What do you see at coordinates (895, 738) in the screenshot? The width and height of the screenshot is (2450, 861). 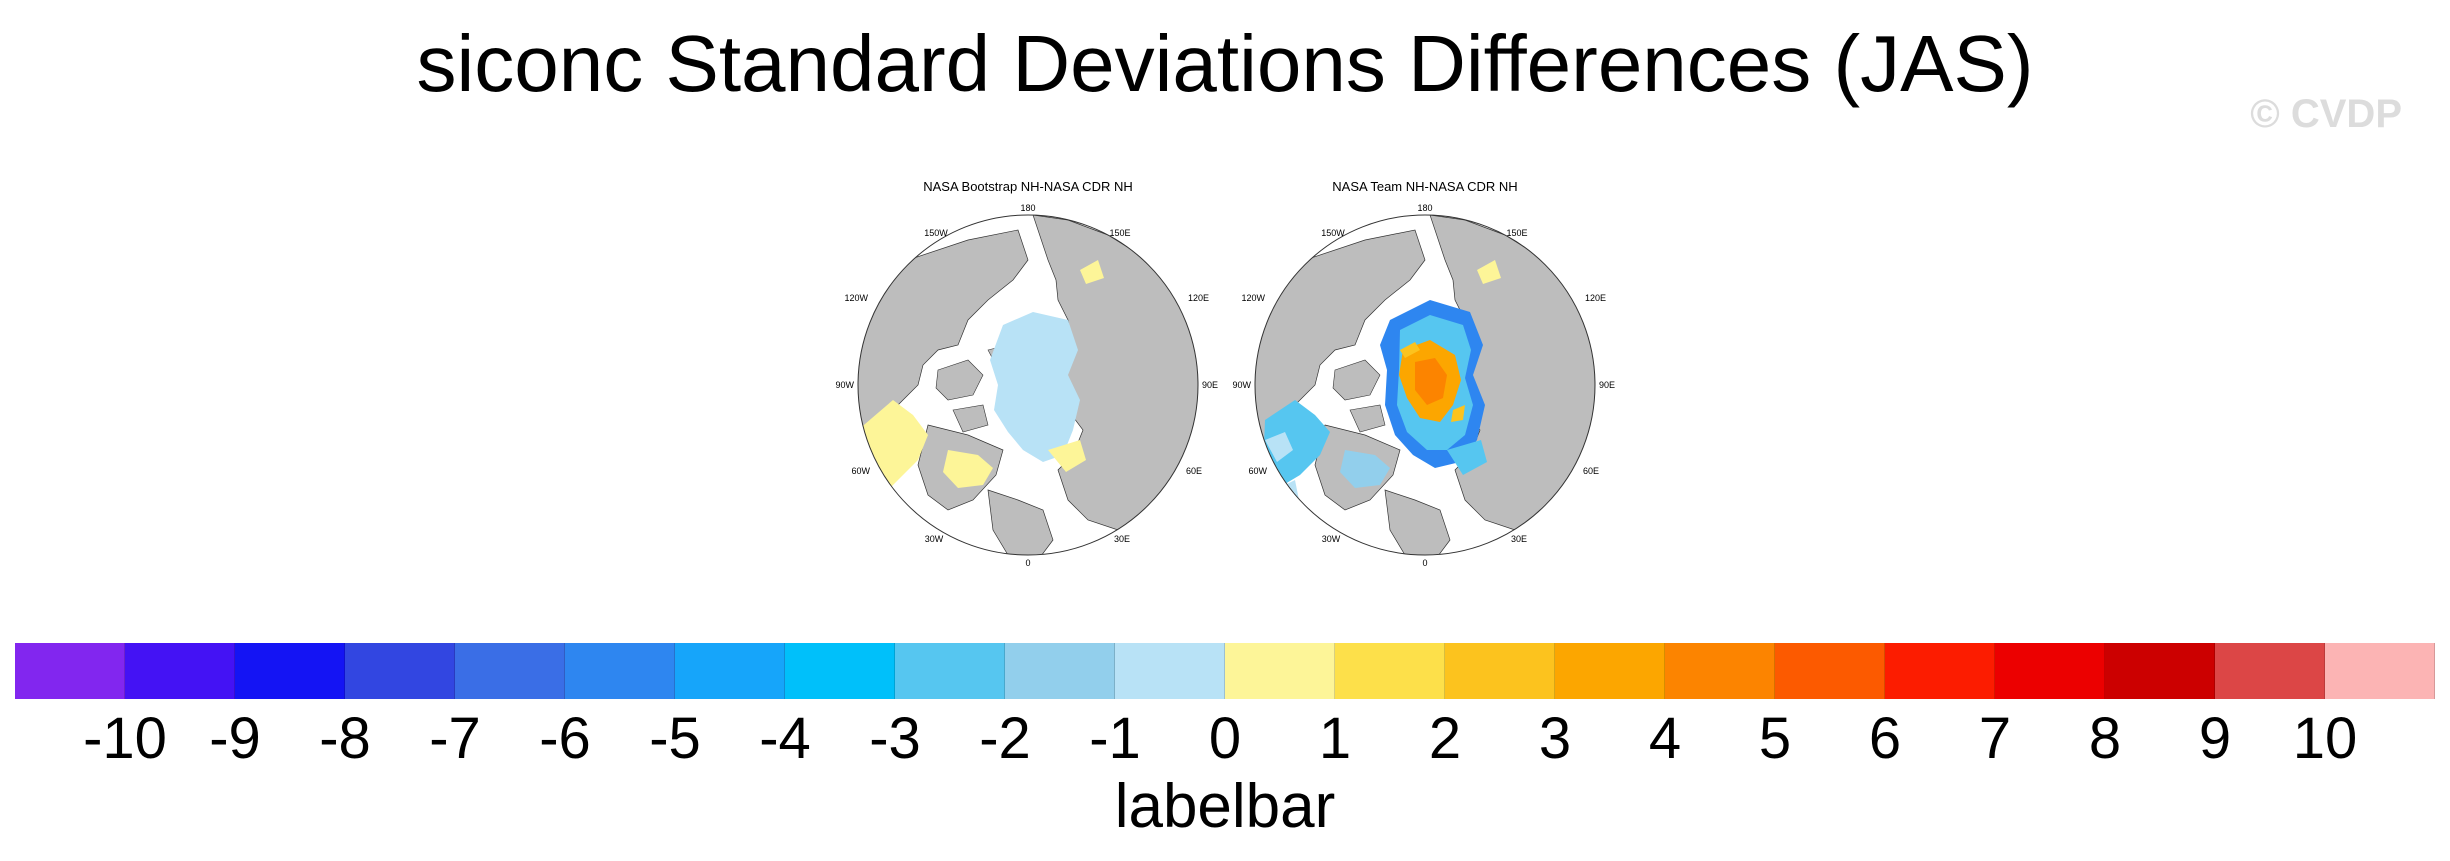 I see `labelbar-tick-label: -3` at bounding box center [895, 738].